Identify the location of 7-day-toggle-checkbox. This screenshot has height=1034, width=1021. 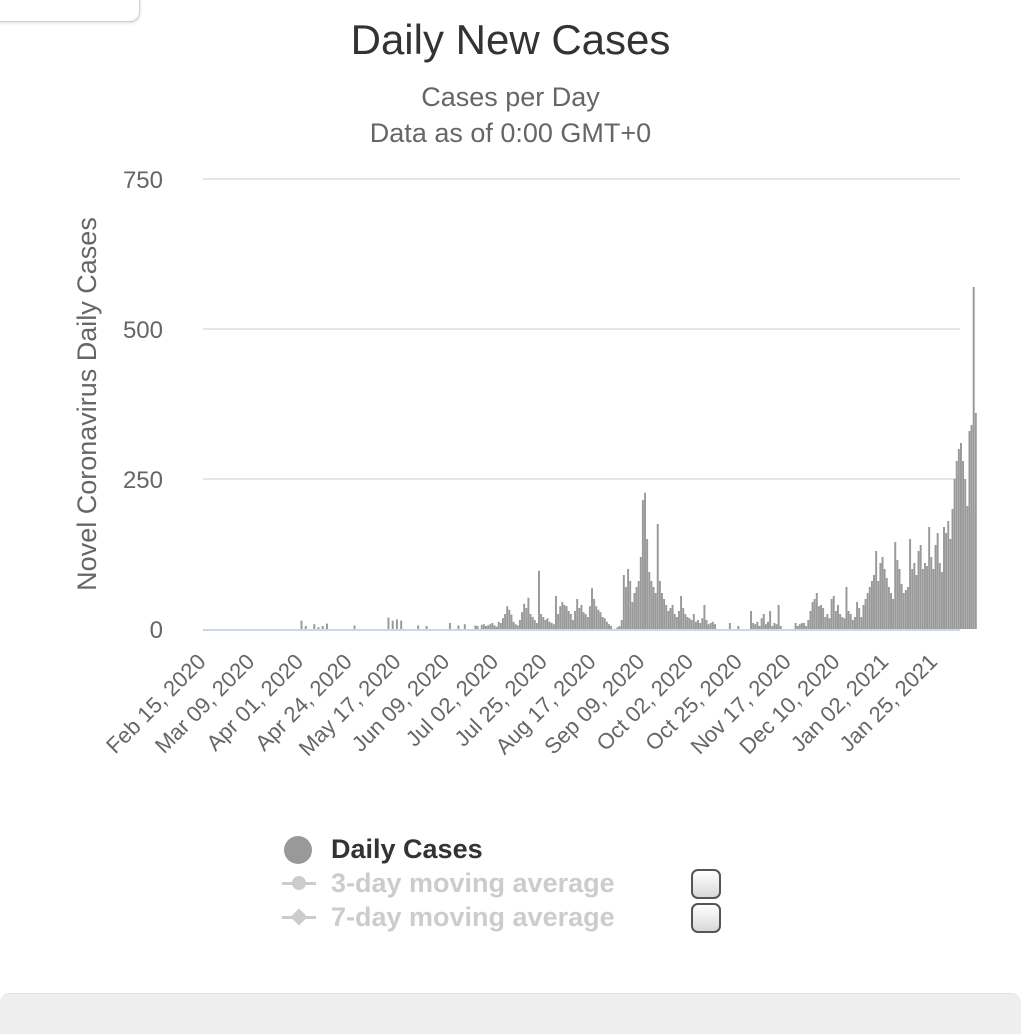
(706, 918).